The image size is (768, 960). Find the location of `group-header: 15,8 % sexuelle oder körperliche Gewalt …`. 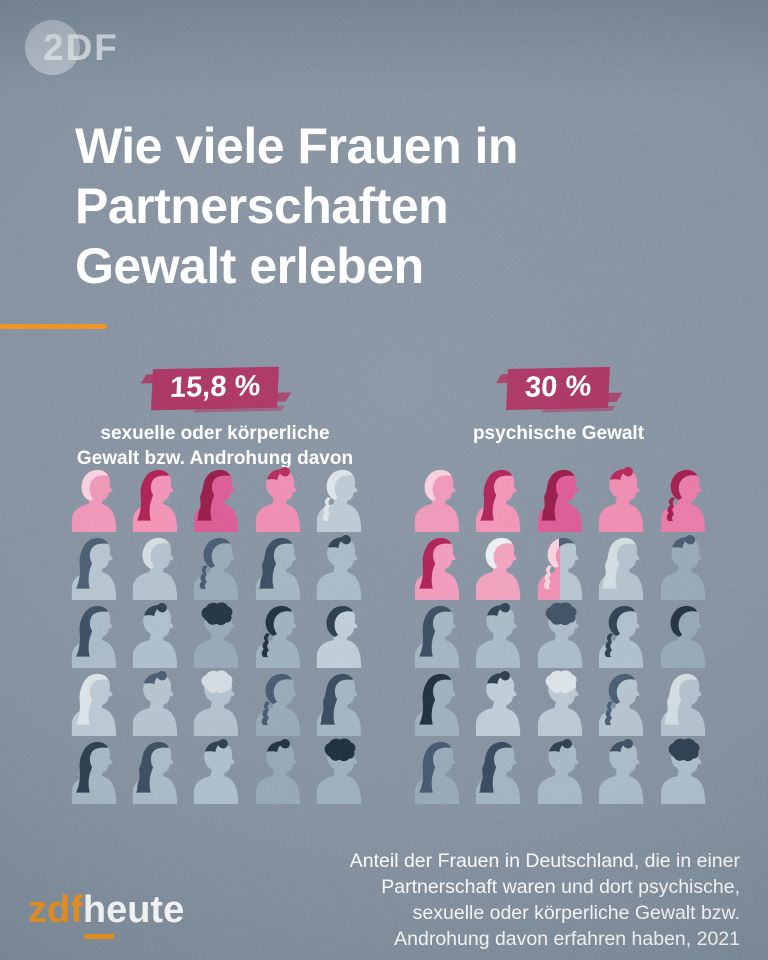

group-header: 15,8 % sexuelle oder körperliche Gewalt … is located at coordinates (215, 415).